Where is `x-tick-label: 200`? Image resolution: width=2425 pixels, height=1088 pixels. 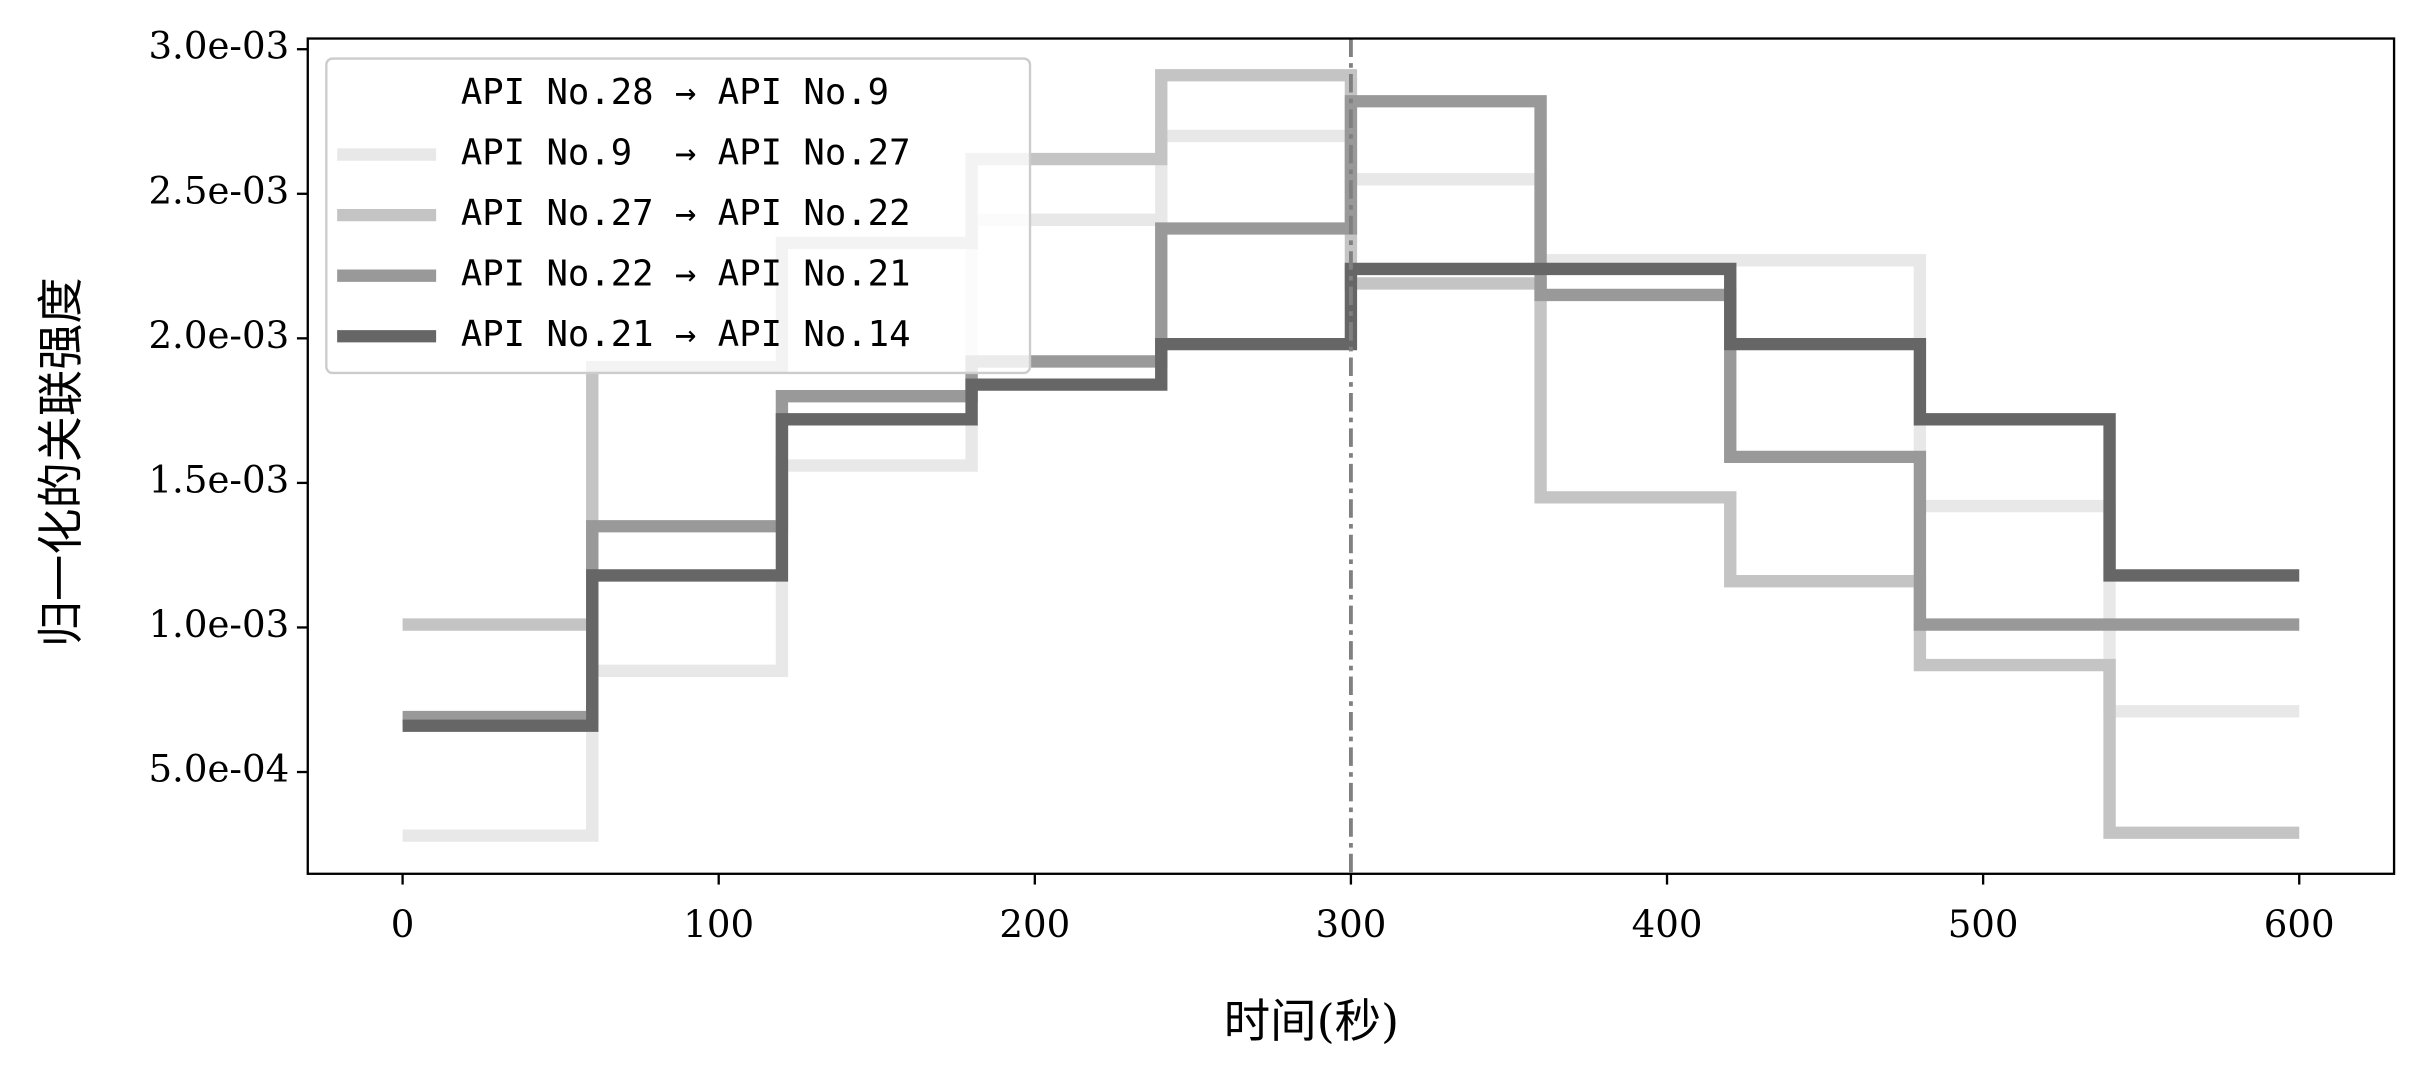 x-tick-label: 200 is located at coordinates (1034, 924).